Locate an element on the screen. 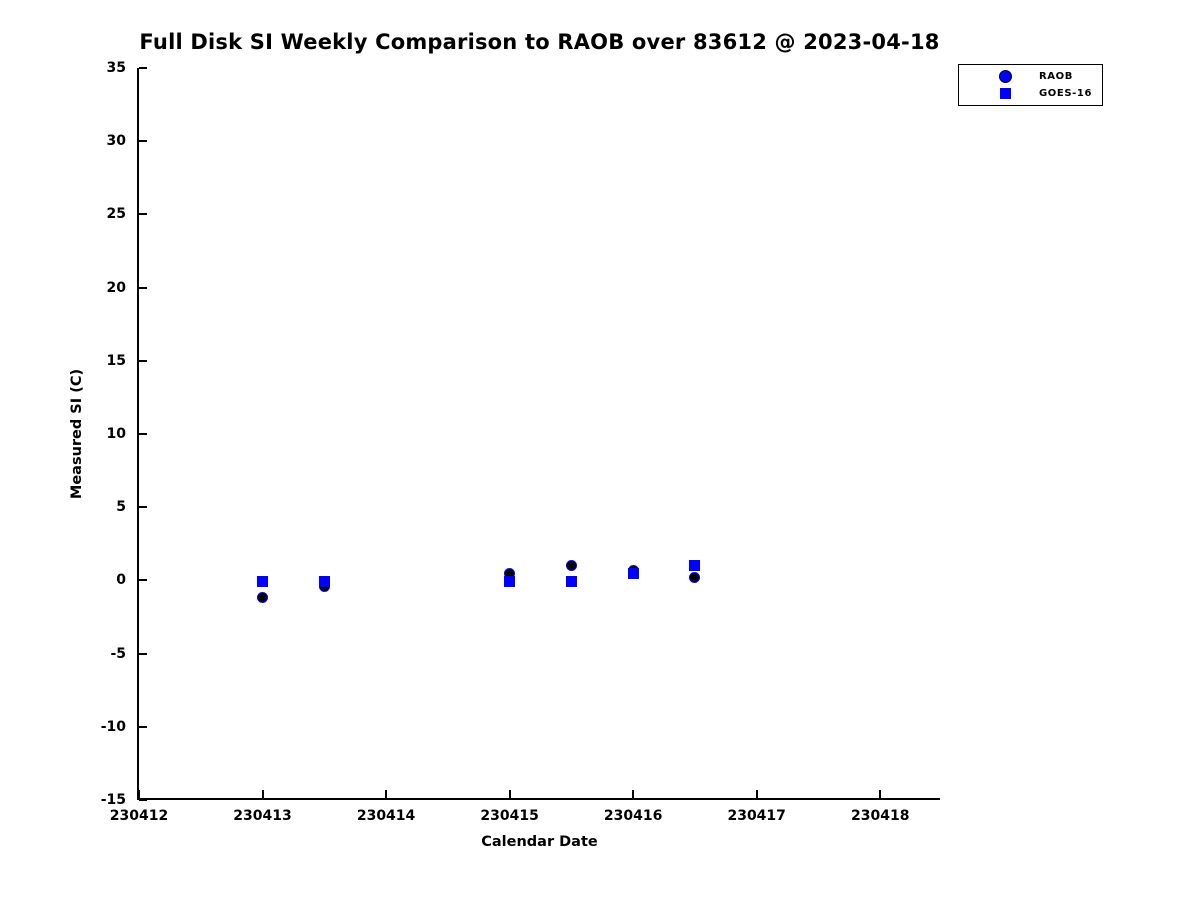 The image size is (1200, 900). y-axis-label-container: Measured SI (C) is located at coordinates (77, 434).